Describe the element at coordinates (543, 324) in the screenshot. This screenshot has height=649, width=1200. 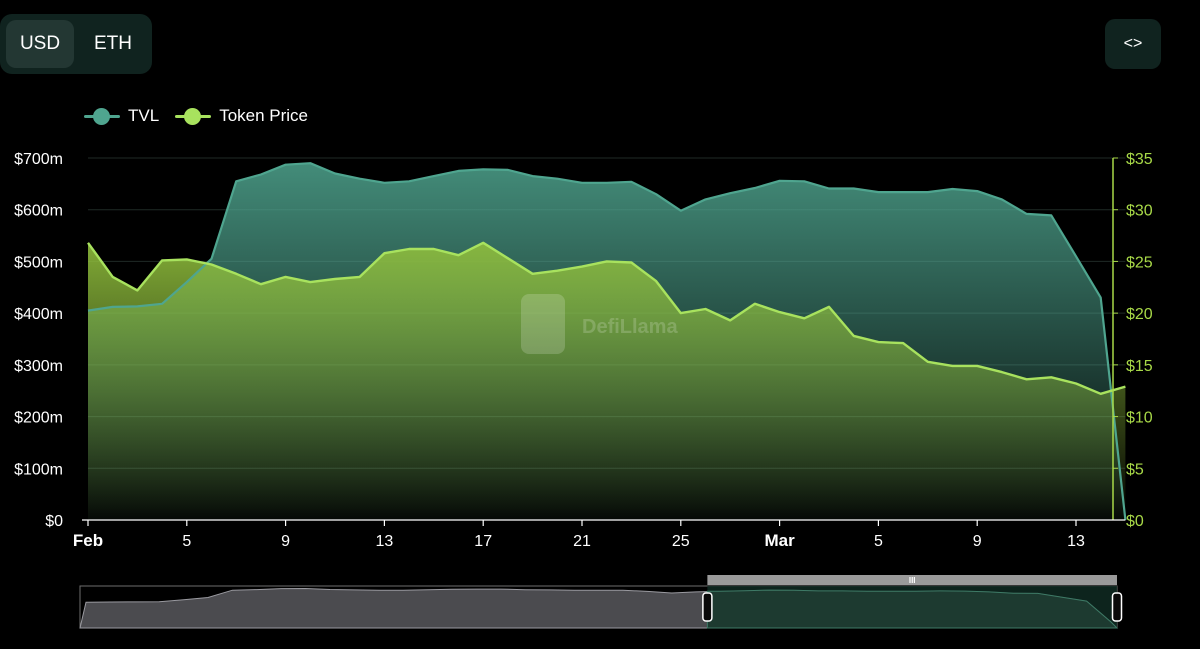
I see `llama-logo-icon` at that location.